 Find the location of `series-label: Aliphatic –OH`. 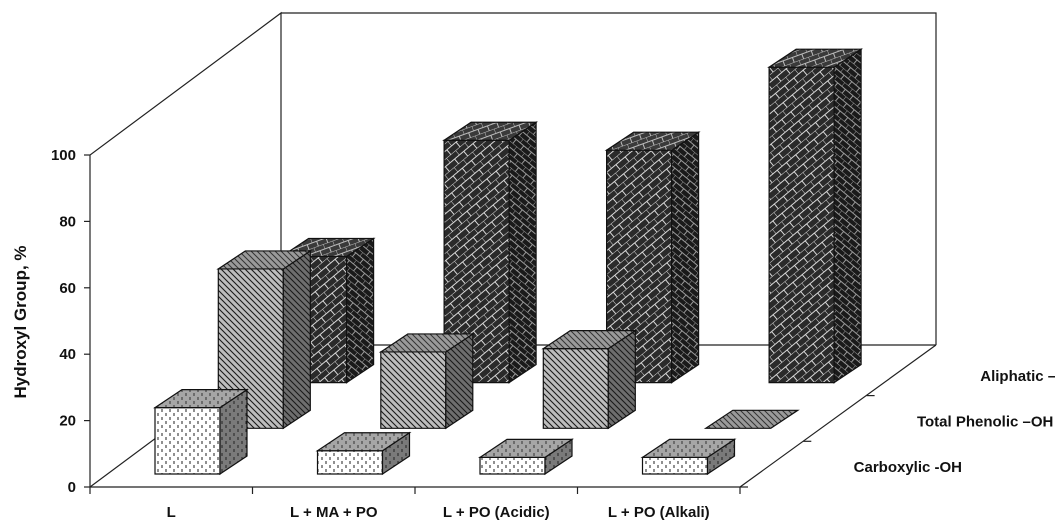

series-label: Aliphatic –OH is located at coordinates (1017, 376).